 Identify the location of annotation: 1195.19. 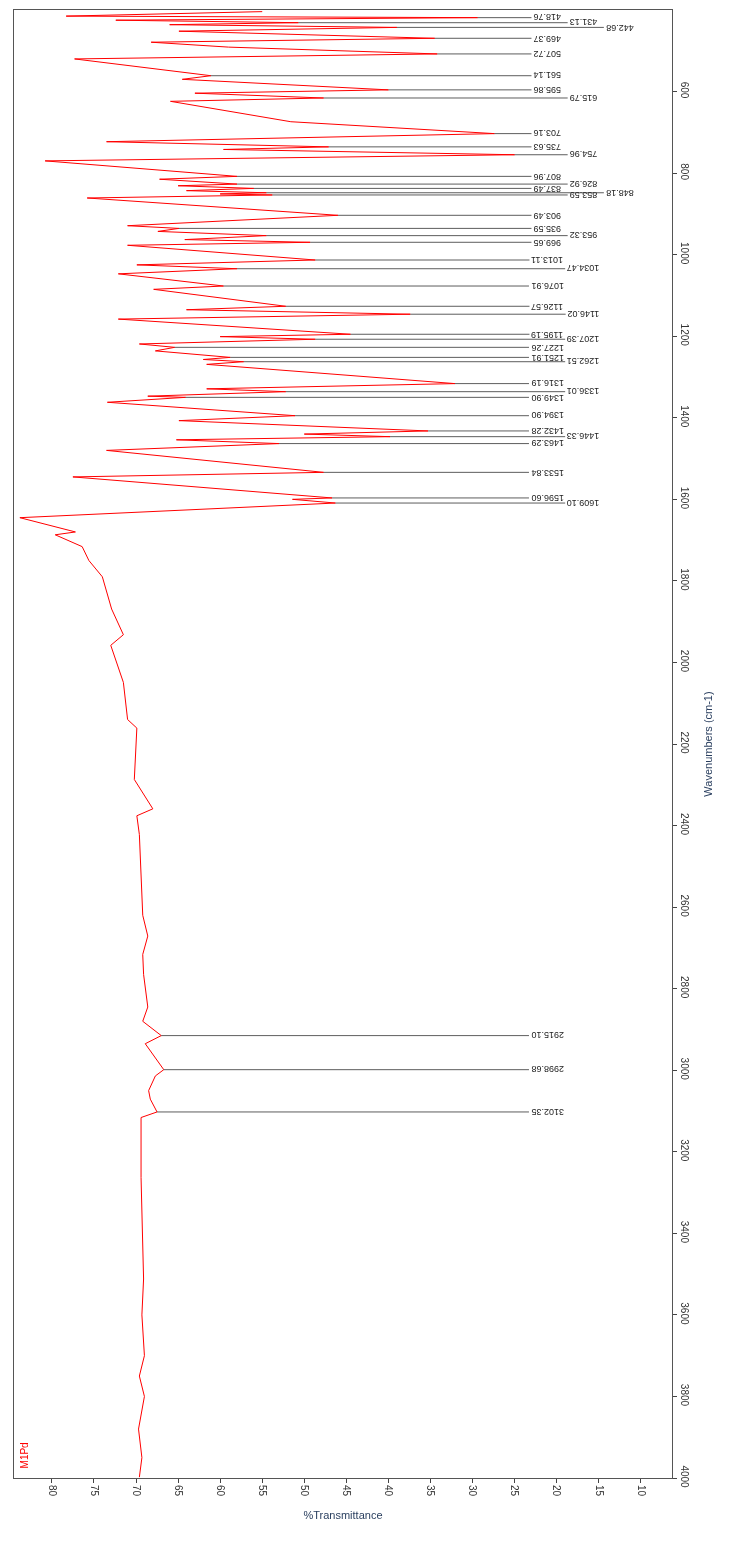
(547, 334).